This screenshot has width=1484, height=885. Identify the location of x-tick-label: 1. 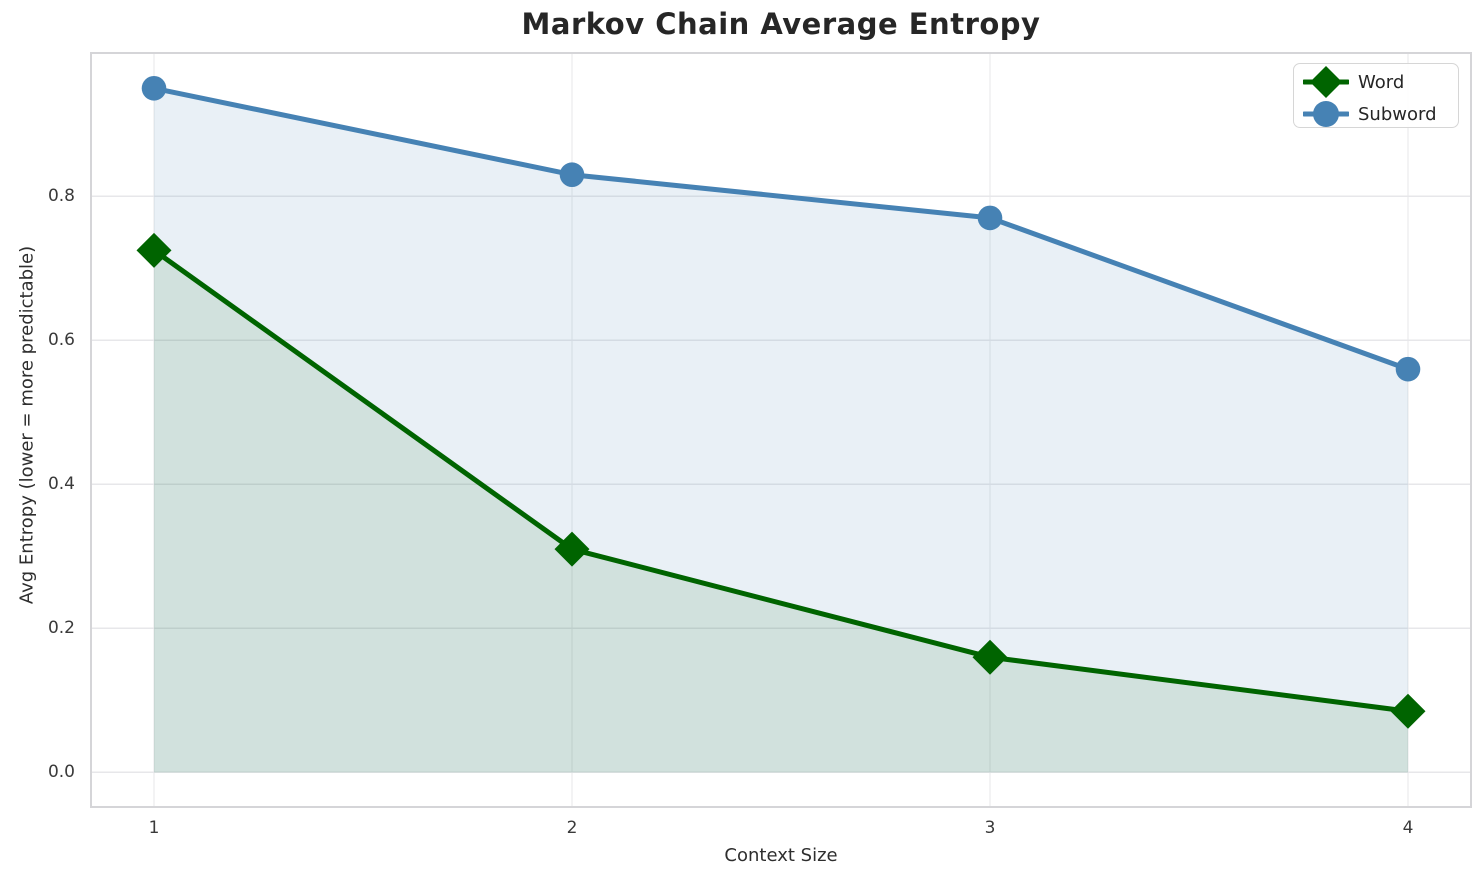
(154, 828).